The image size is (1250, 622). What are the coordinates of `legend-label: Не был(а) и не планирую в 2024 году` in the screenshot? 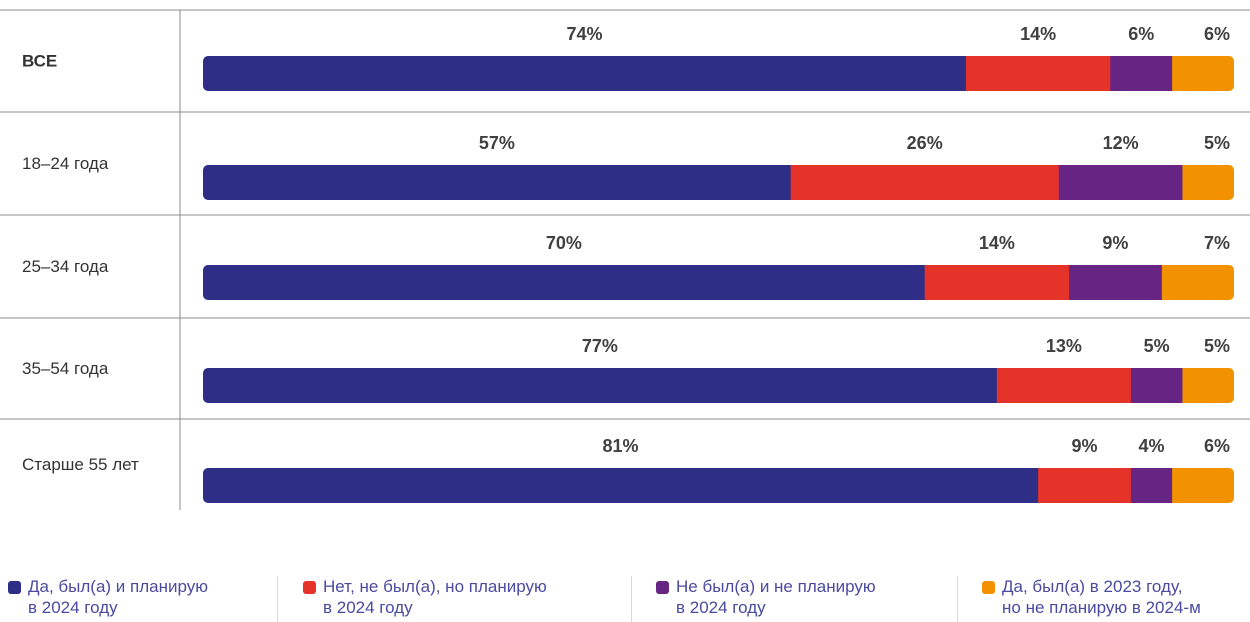 It's located at (776, 597).